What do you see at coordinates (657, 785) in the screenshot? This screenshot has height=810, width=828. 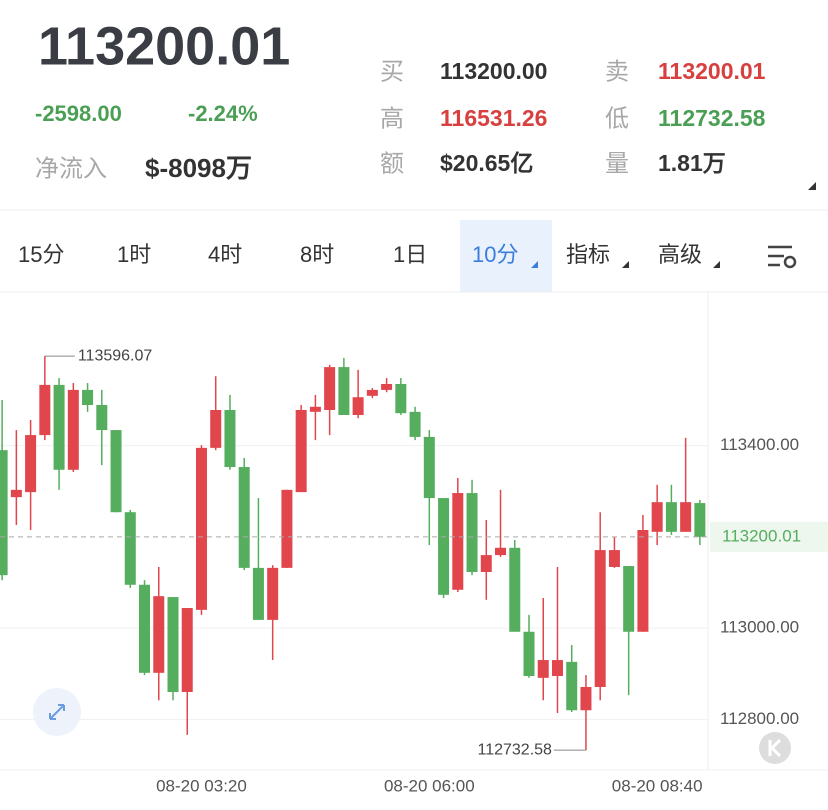 I see `x-tick-label: 08-20 08:40` at bounding box center [657, 785].